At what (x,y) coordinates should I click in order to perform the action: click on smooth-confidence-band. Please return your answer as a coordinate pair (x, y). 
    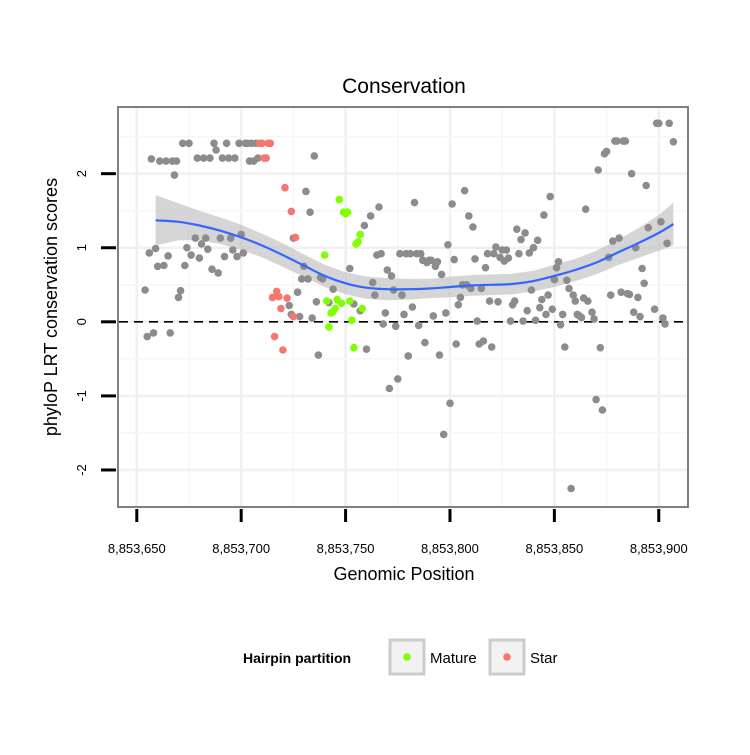
    Looking at the image, I should click on (414, 248).